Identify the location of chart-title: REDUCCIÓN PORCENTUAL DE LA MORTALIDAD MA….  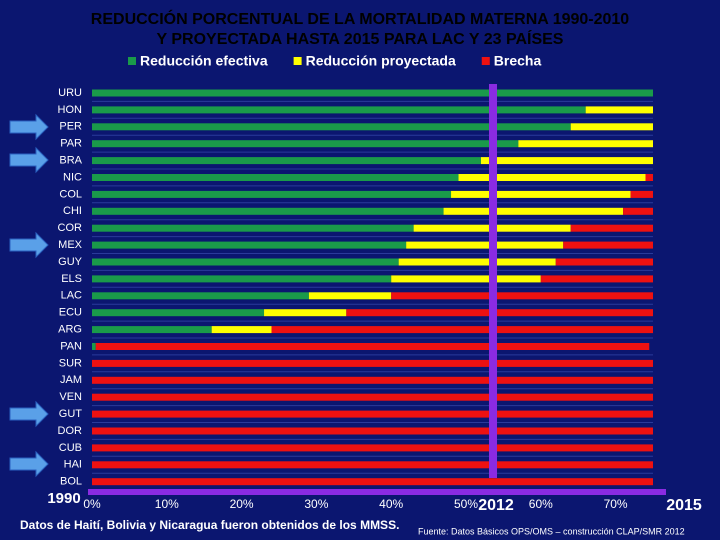
(360, 18).